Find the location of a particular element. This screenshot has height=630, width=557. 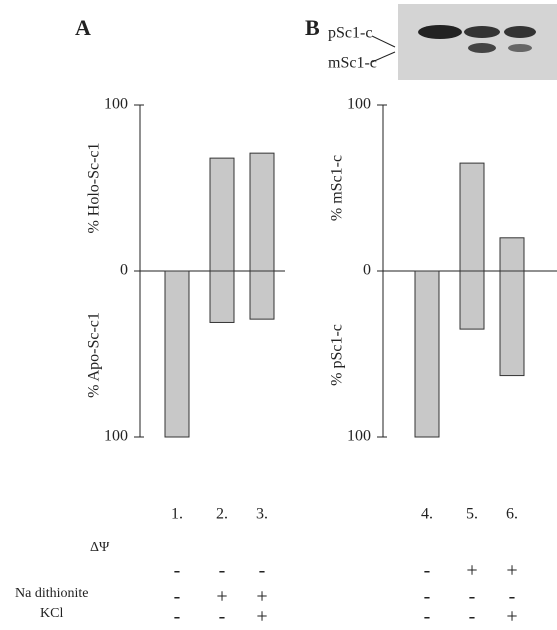

gel-image is located at coordinates (477, 42).